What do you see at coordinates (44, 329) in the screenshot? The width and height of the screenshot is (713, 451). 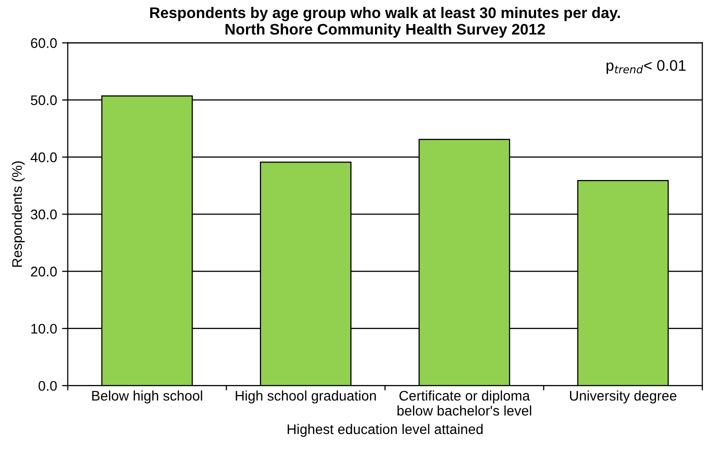 I see `y-tick-label: 10.0` at bounding box center [44, 329].